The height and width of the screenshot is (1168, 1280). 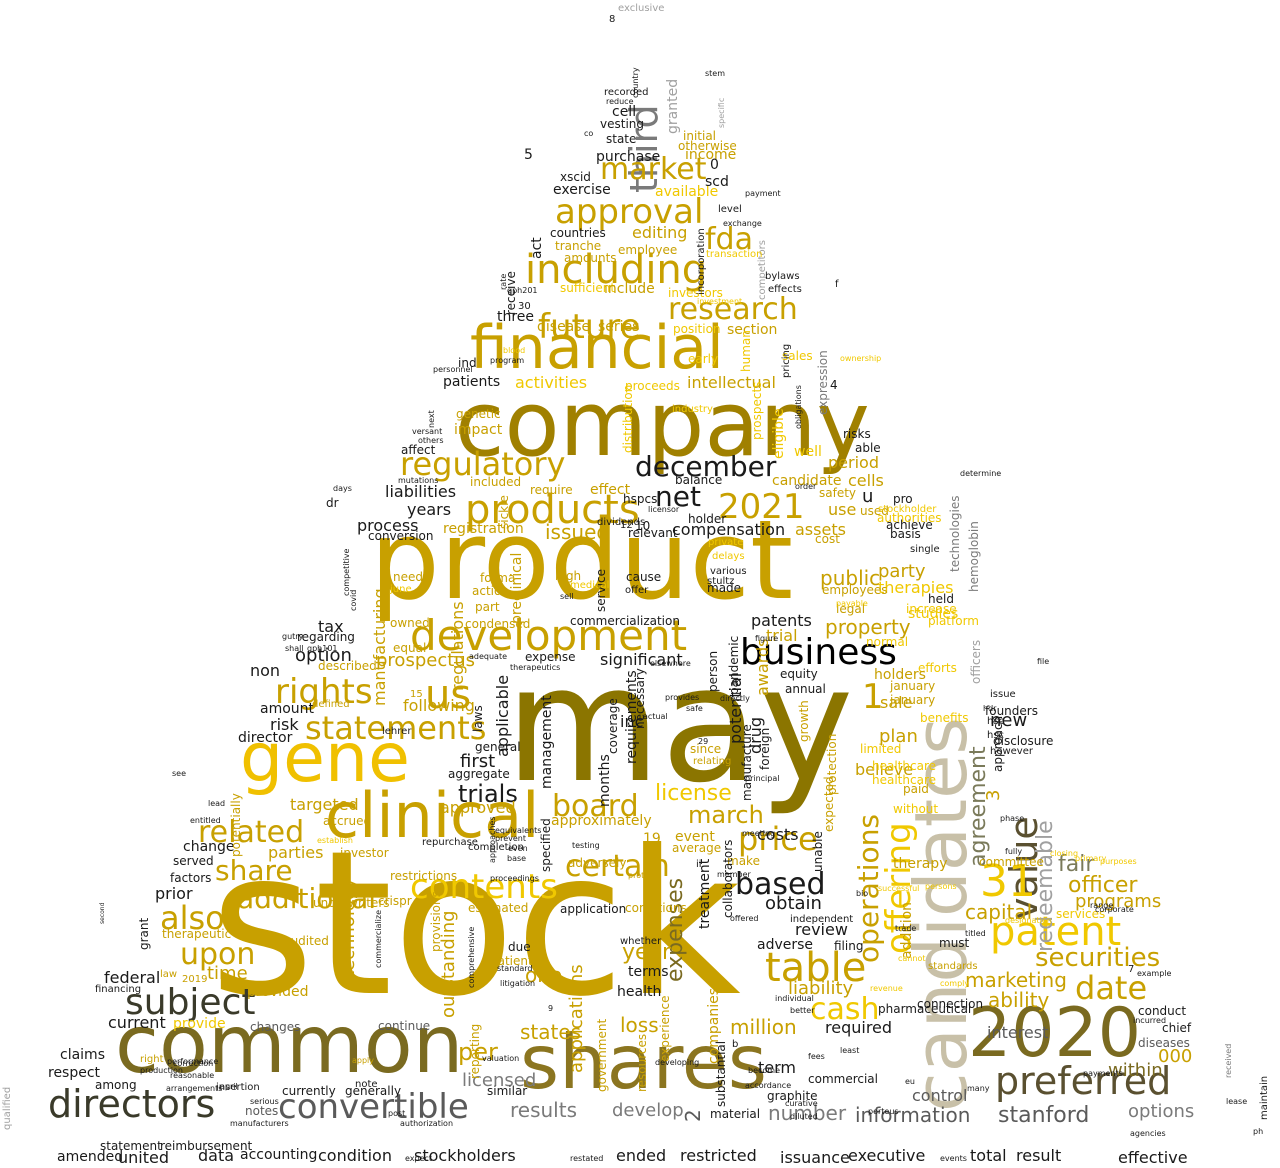 What do you see at coordinates (761, 507) in the screenshot?
I see `word-2021: 2021` at bounding box center [761, 507].